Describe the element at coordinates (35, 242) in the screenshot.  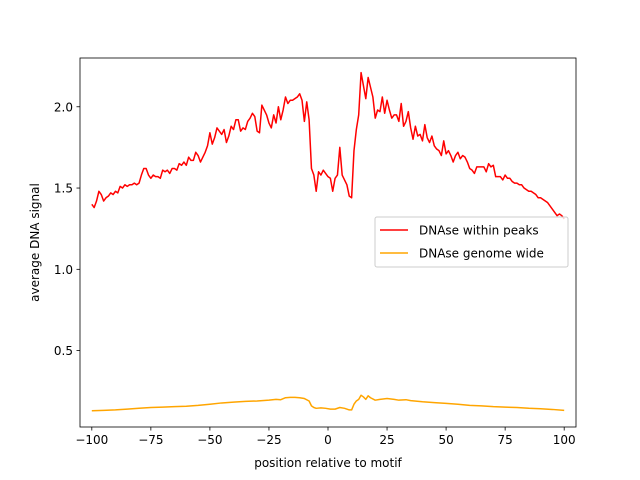
I see `y-axis-label: average DNA signal` at that location.